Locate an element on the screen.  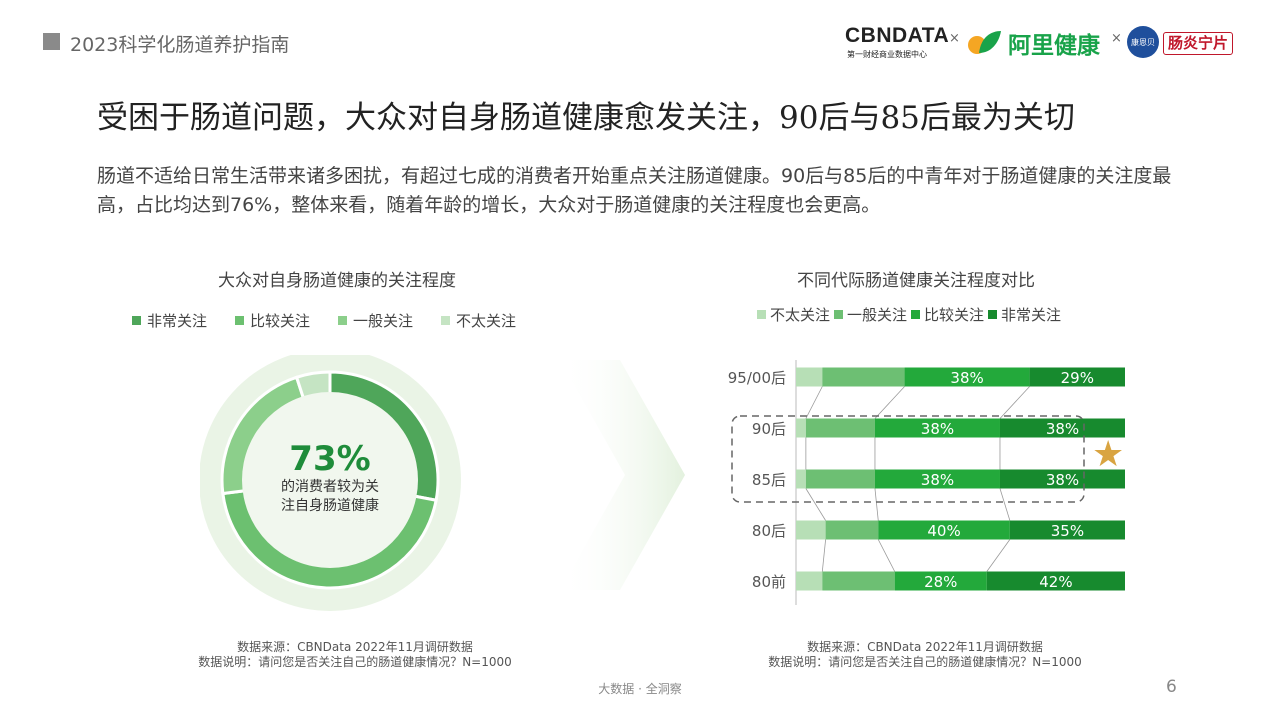
ali-health-icon is located at coordinates (984, 42).